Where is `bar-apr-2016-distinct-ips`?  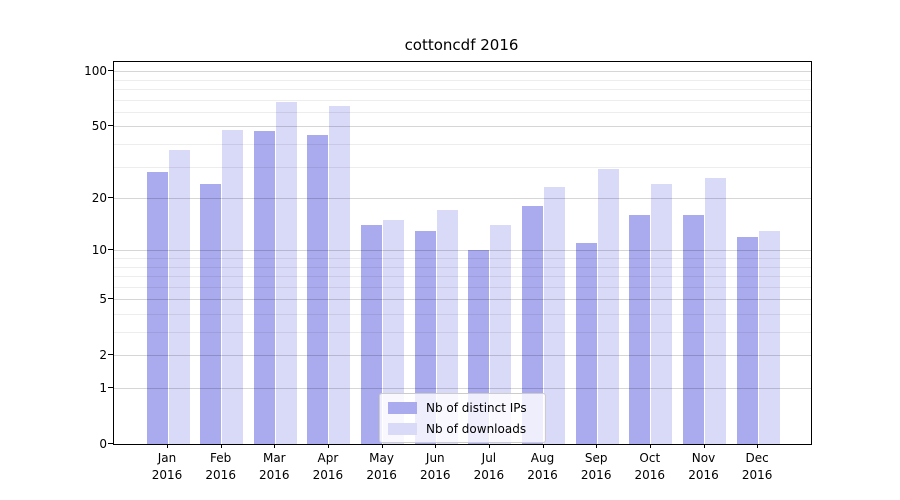 bar-apr-2016-distinct-ips is located at coordinates (318, 289).